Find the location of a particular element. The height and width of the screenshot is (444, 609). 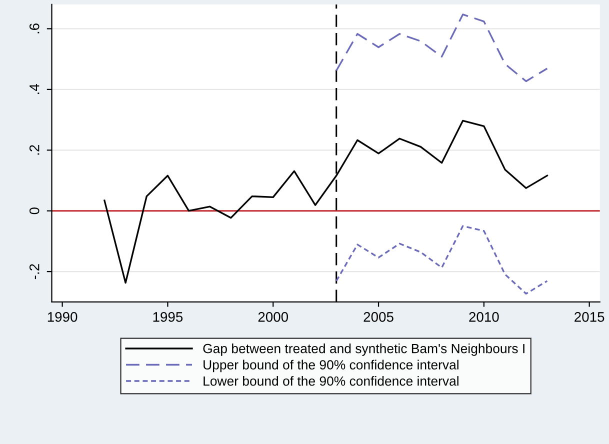

x-tick-label: 2005 is located at coordinates (379, 317).